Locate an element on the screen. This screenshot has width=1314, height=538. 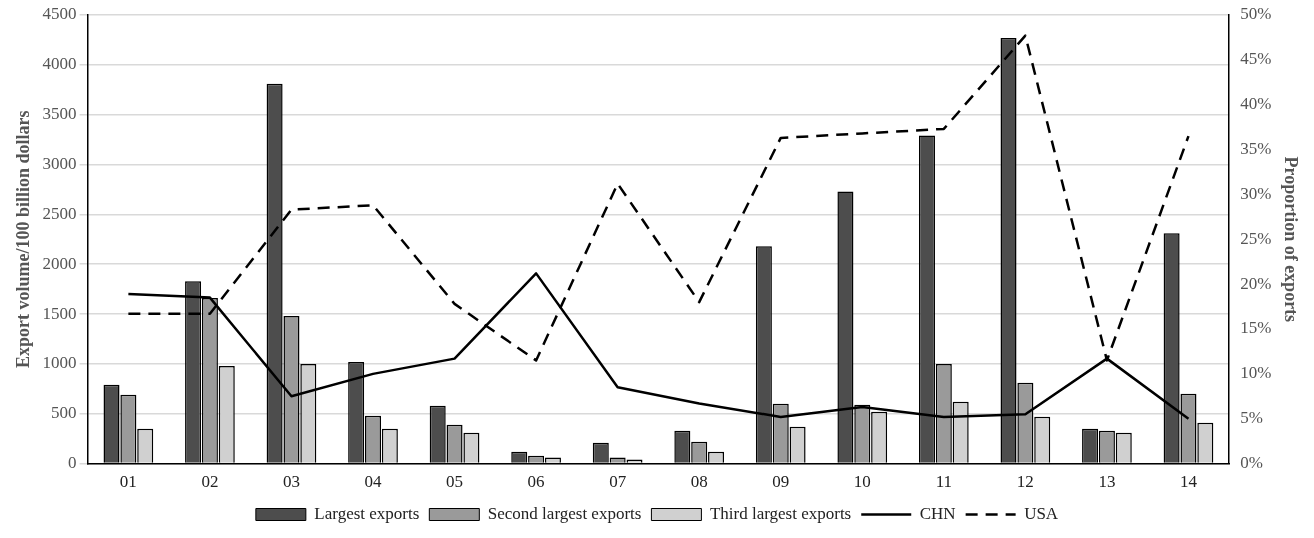
legend-label: Largest exports is located at coordinates (367, 513).